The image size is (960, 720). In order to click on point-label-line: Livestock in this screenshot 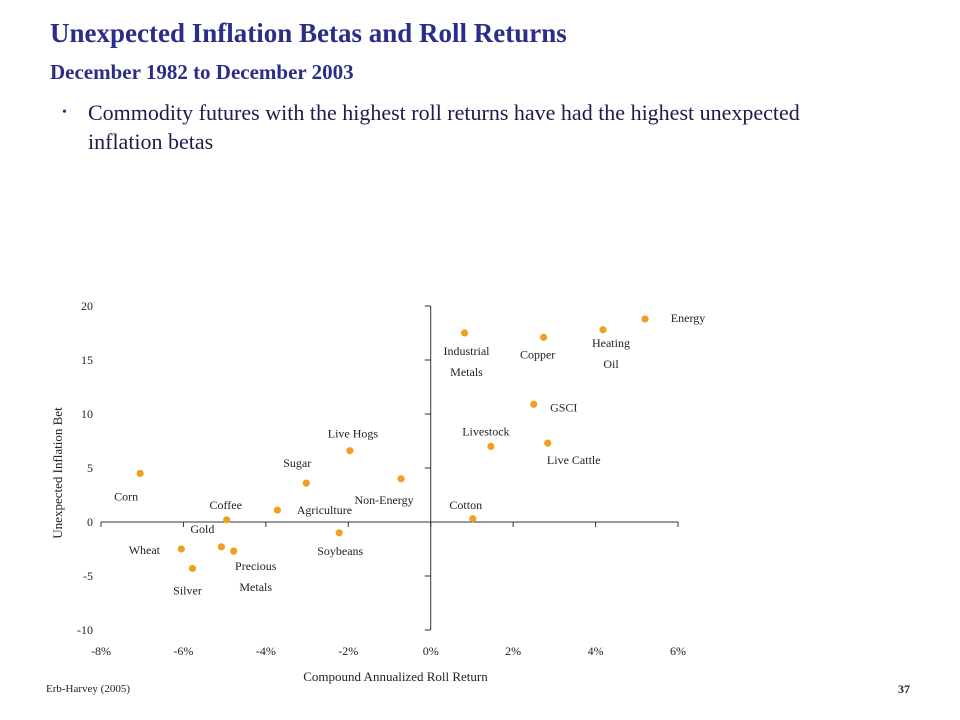, I will do `click(485, 431)`.